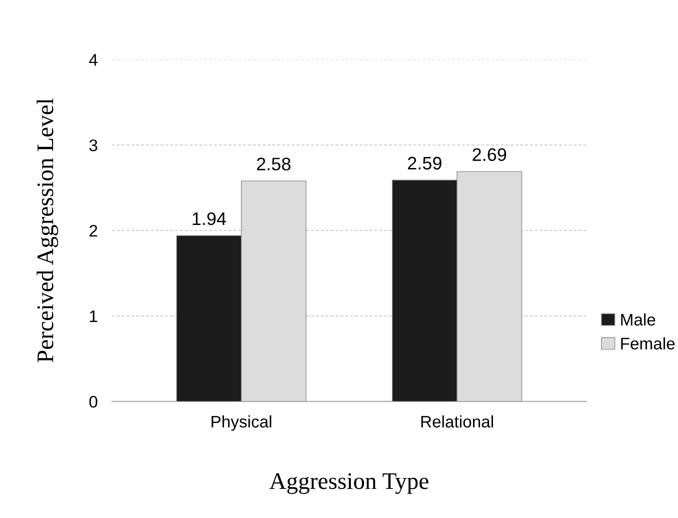 The image size is (678, 518). Describe the element at coordinates (648, 343) in the screenshot. I see `legend-label: Female` at that location.